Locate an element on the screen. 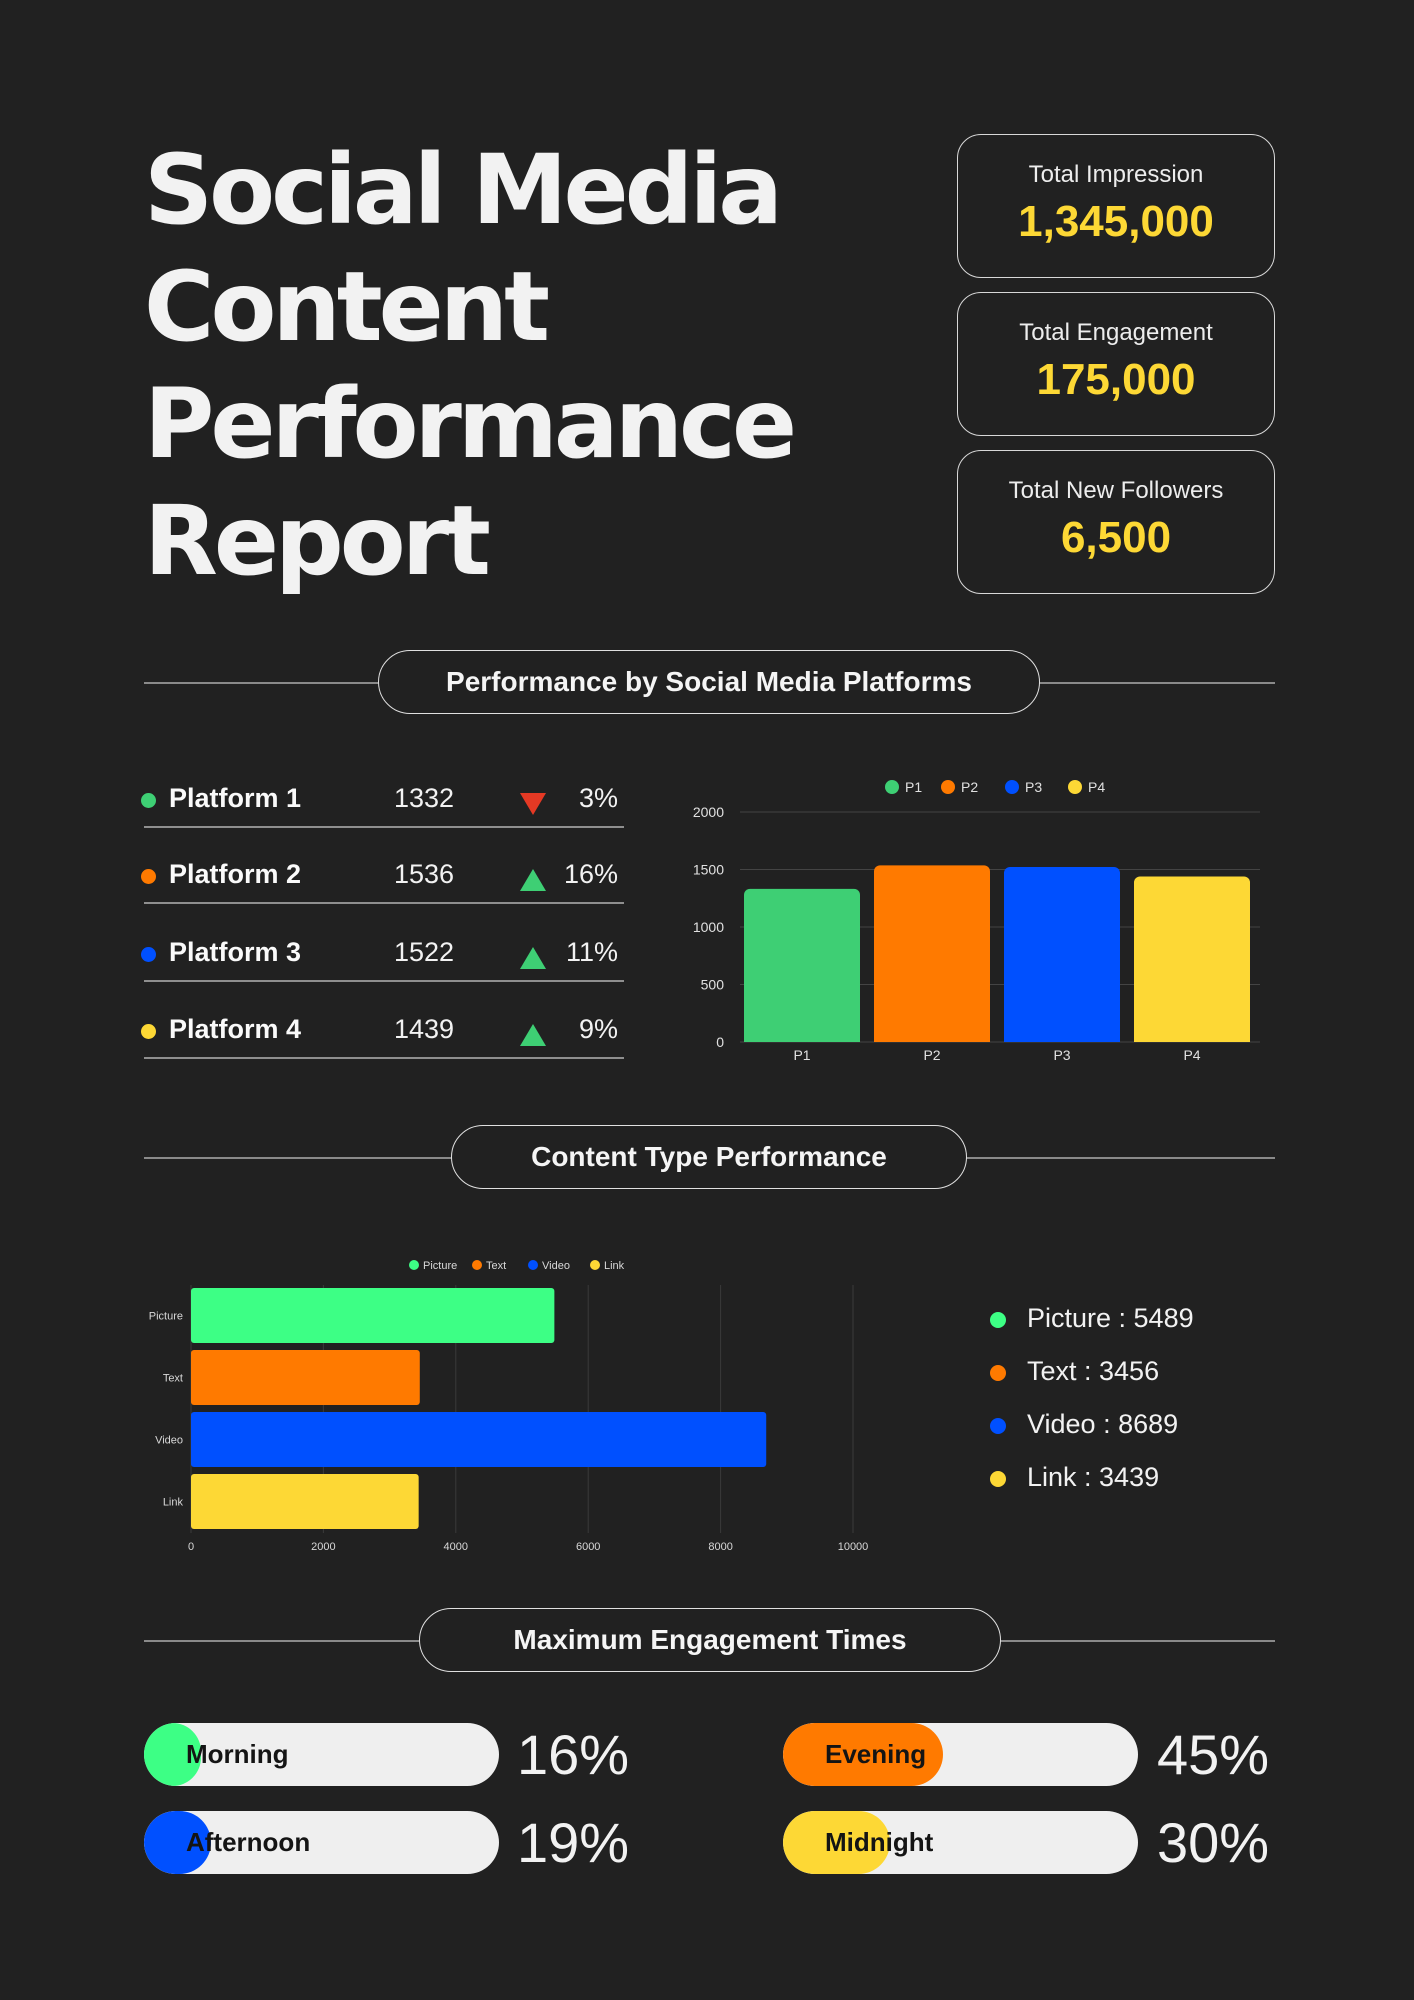 The image size is (1414, 2000). kpi-card-new-followers: Total New Followers 6,500 is located at coordinates (1116, 522).